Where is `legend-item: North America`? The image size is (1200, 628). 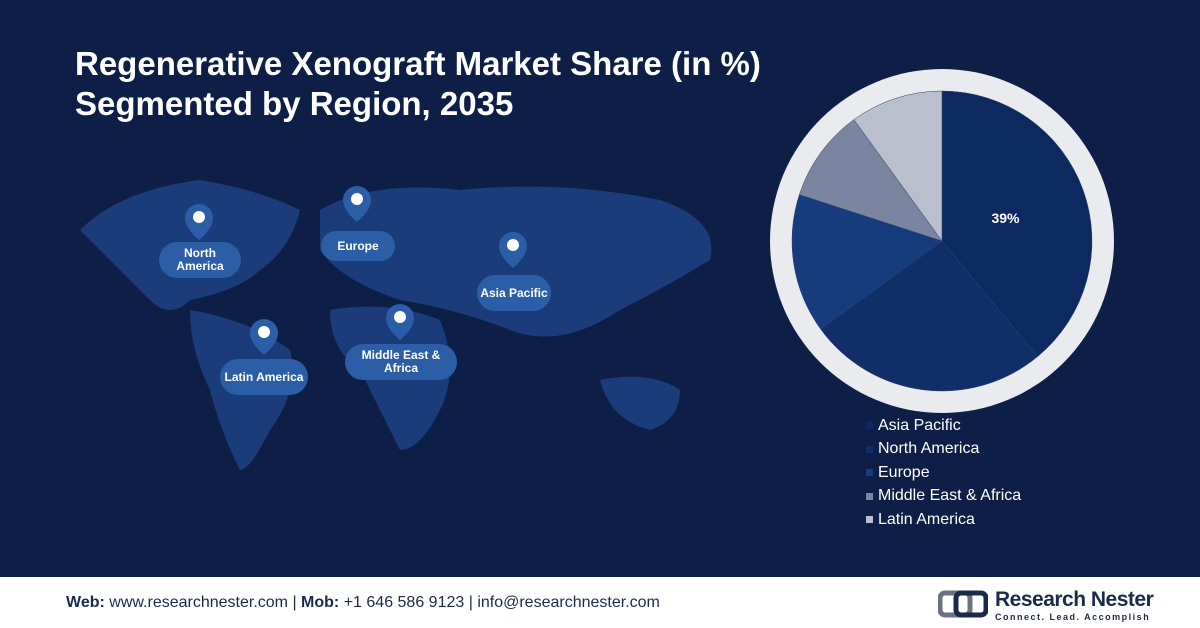
legend-item: North America is located at coordinates (943, 450).